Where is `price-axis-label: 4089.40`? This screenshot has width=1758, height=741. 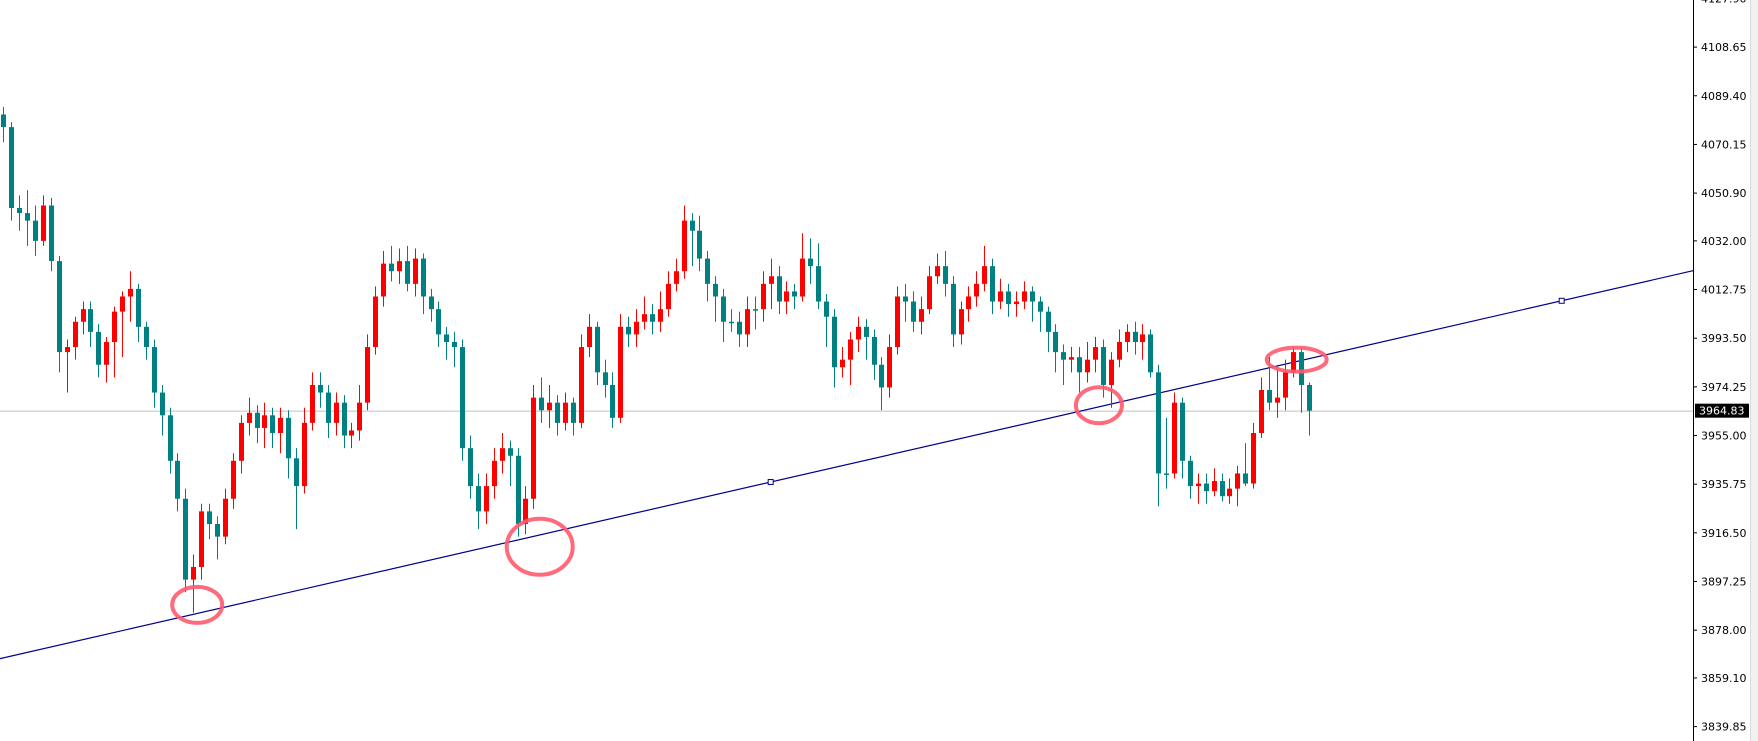
price-axis-label: 4089.40 is located at coordinates (1724, 96).